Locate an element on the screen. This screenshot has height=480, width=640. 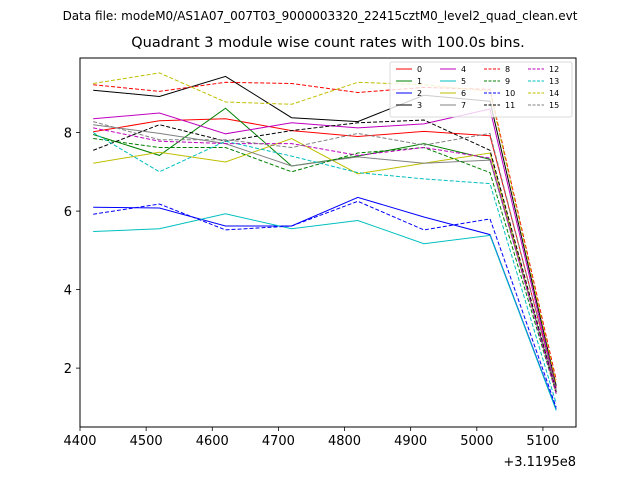
legend-label-12: 12 is located at coordinates (554, 69).